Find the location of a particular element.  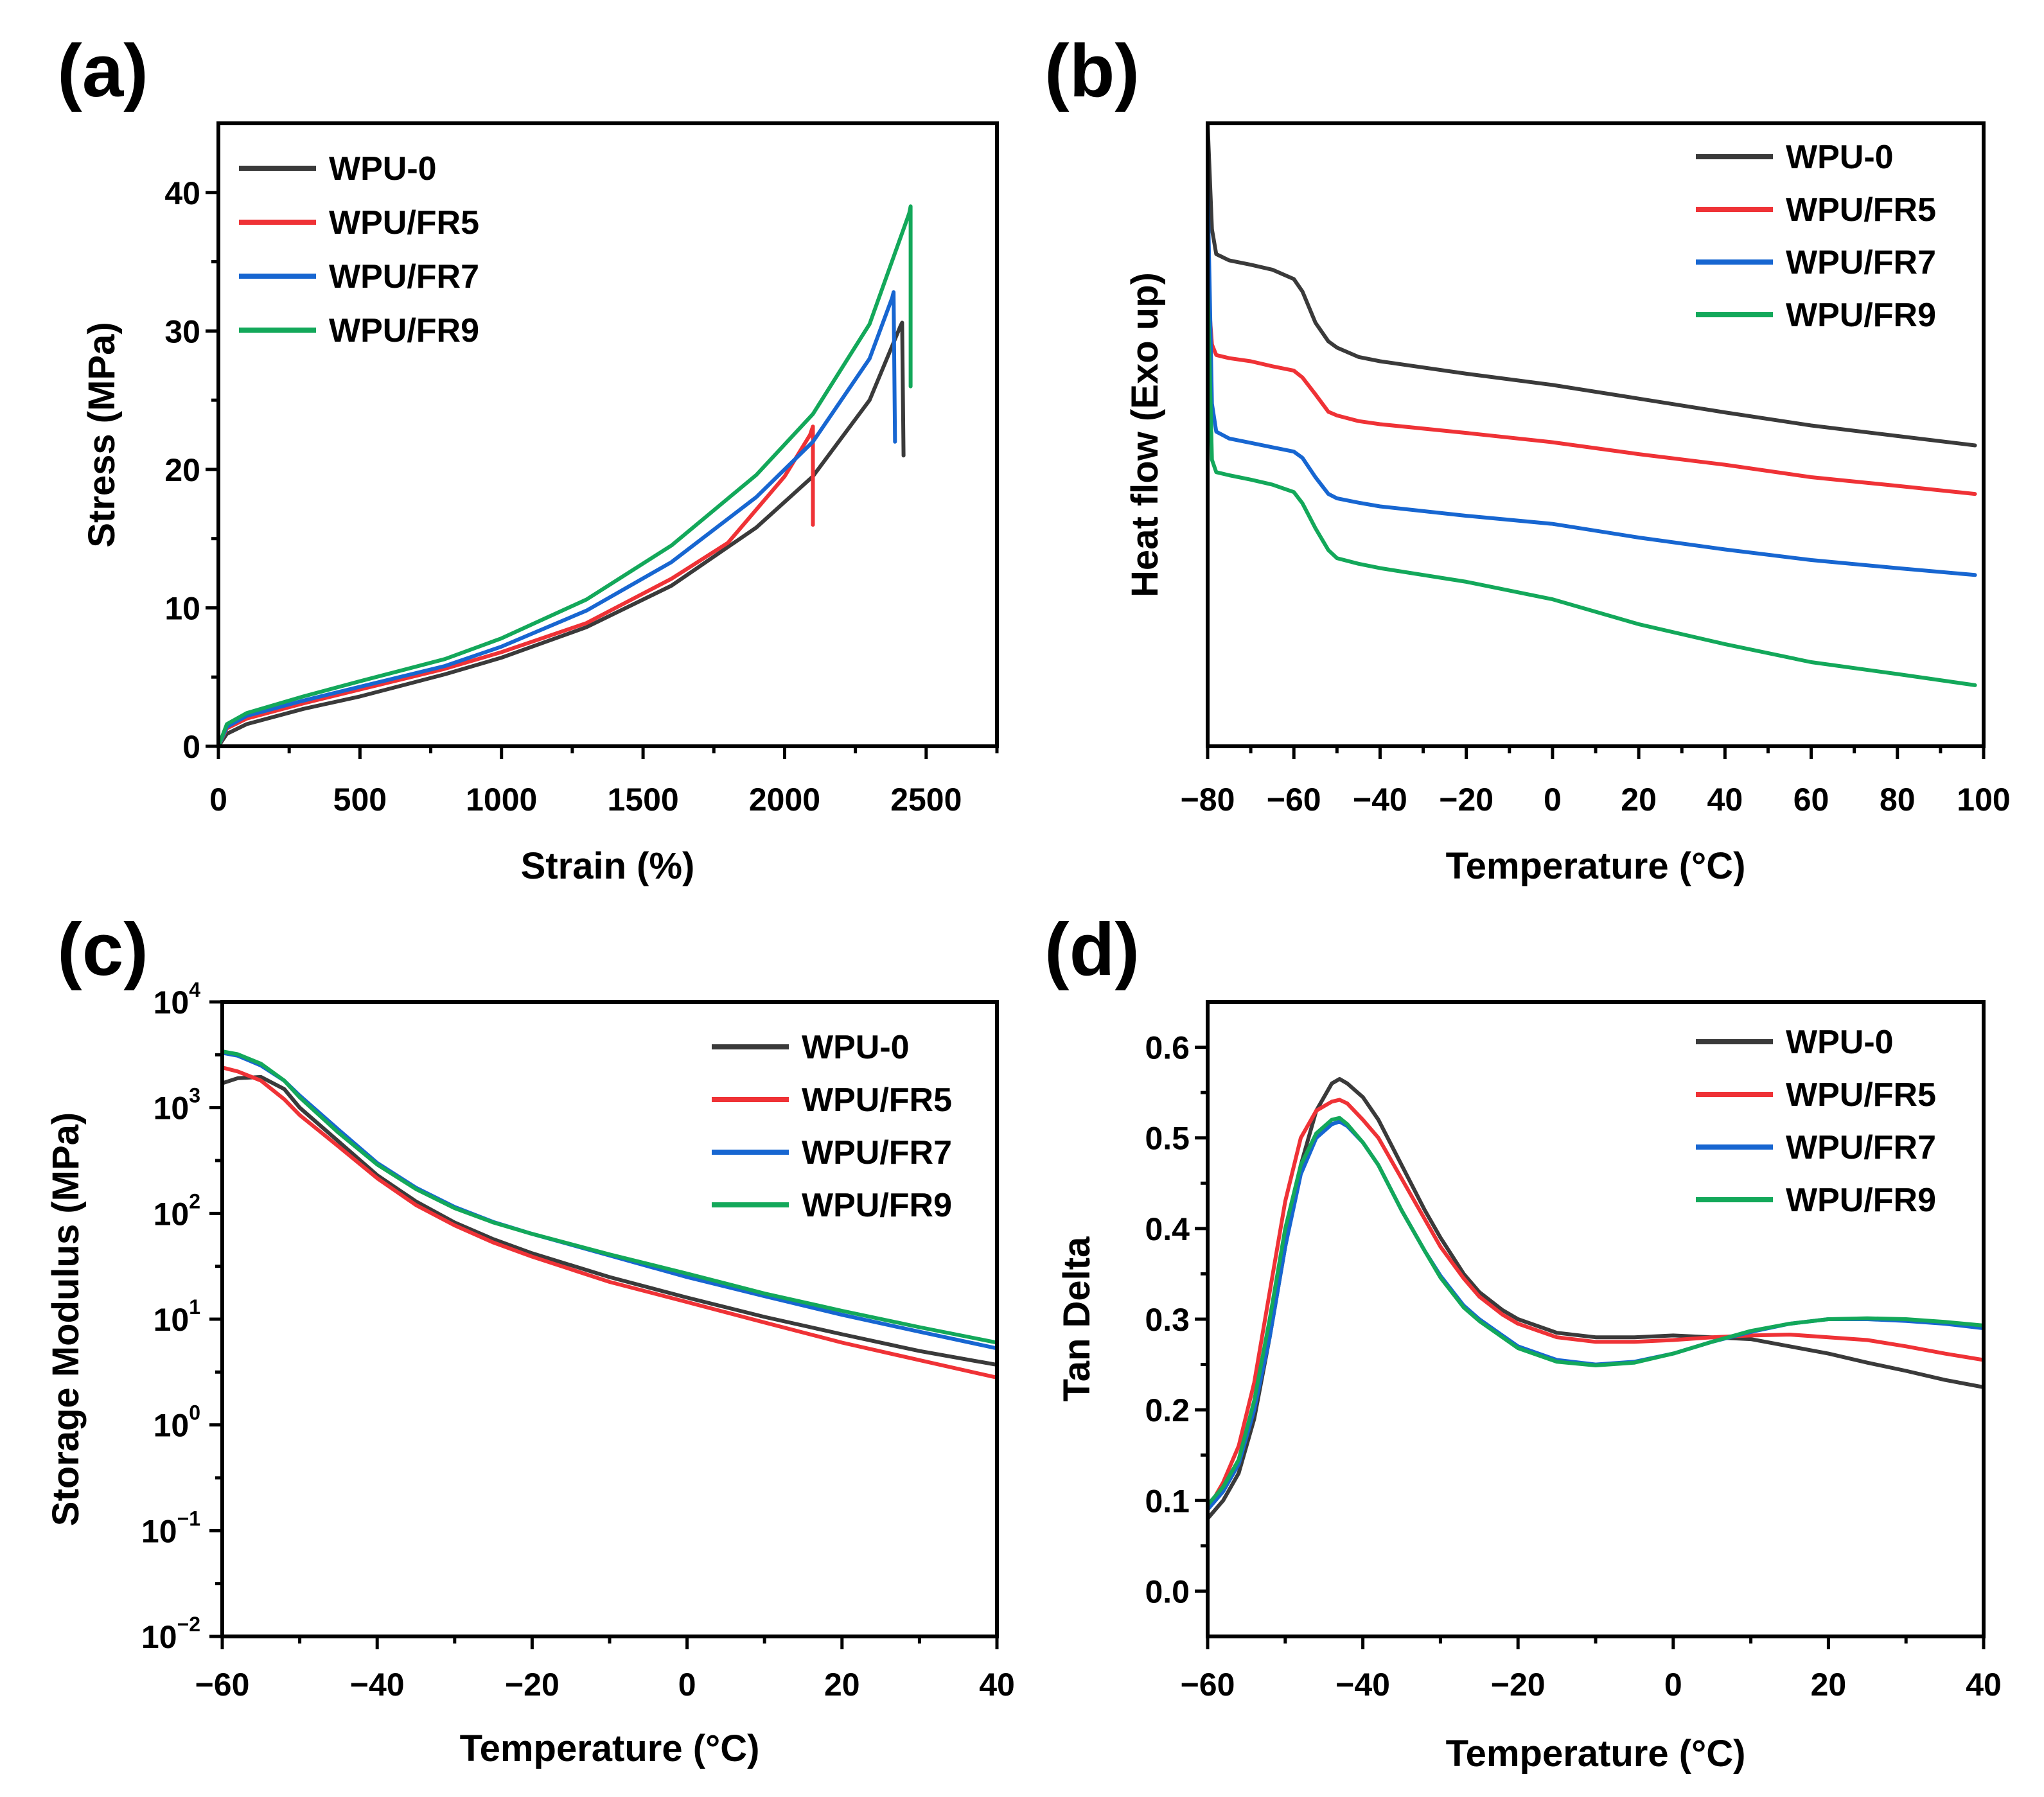

x-tick-label: 2500 is located at coordinates (926, 800).